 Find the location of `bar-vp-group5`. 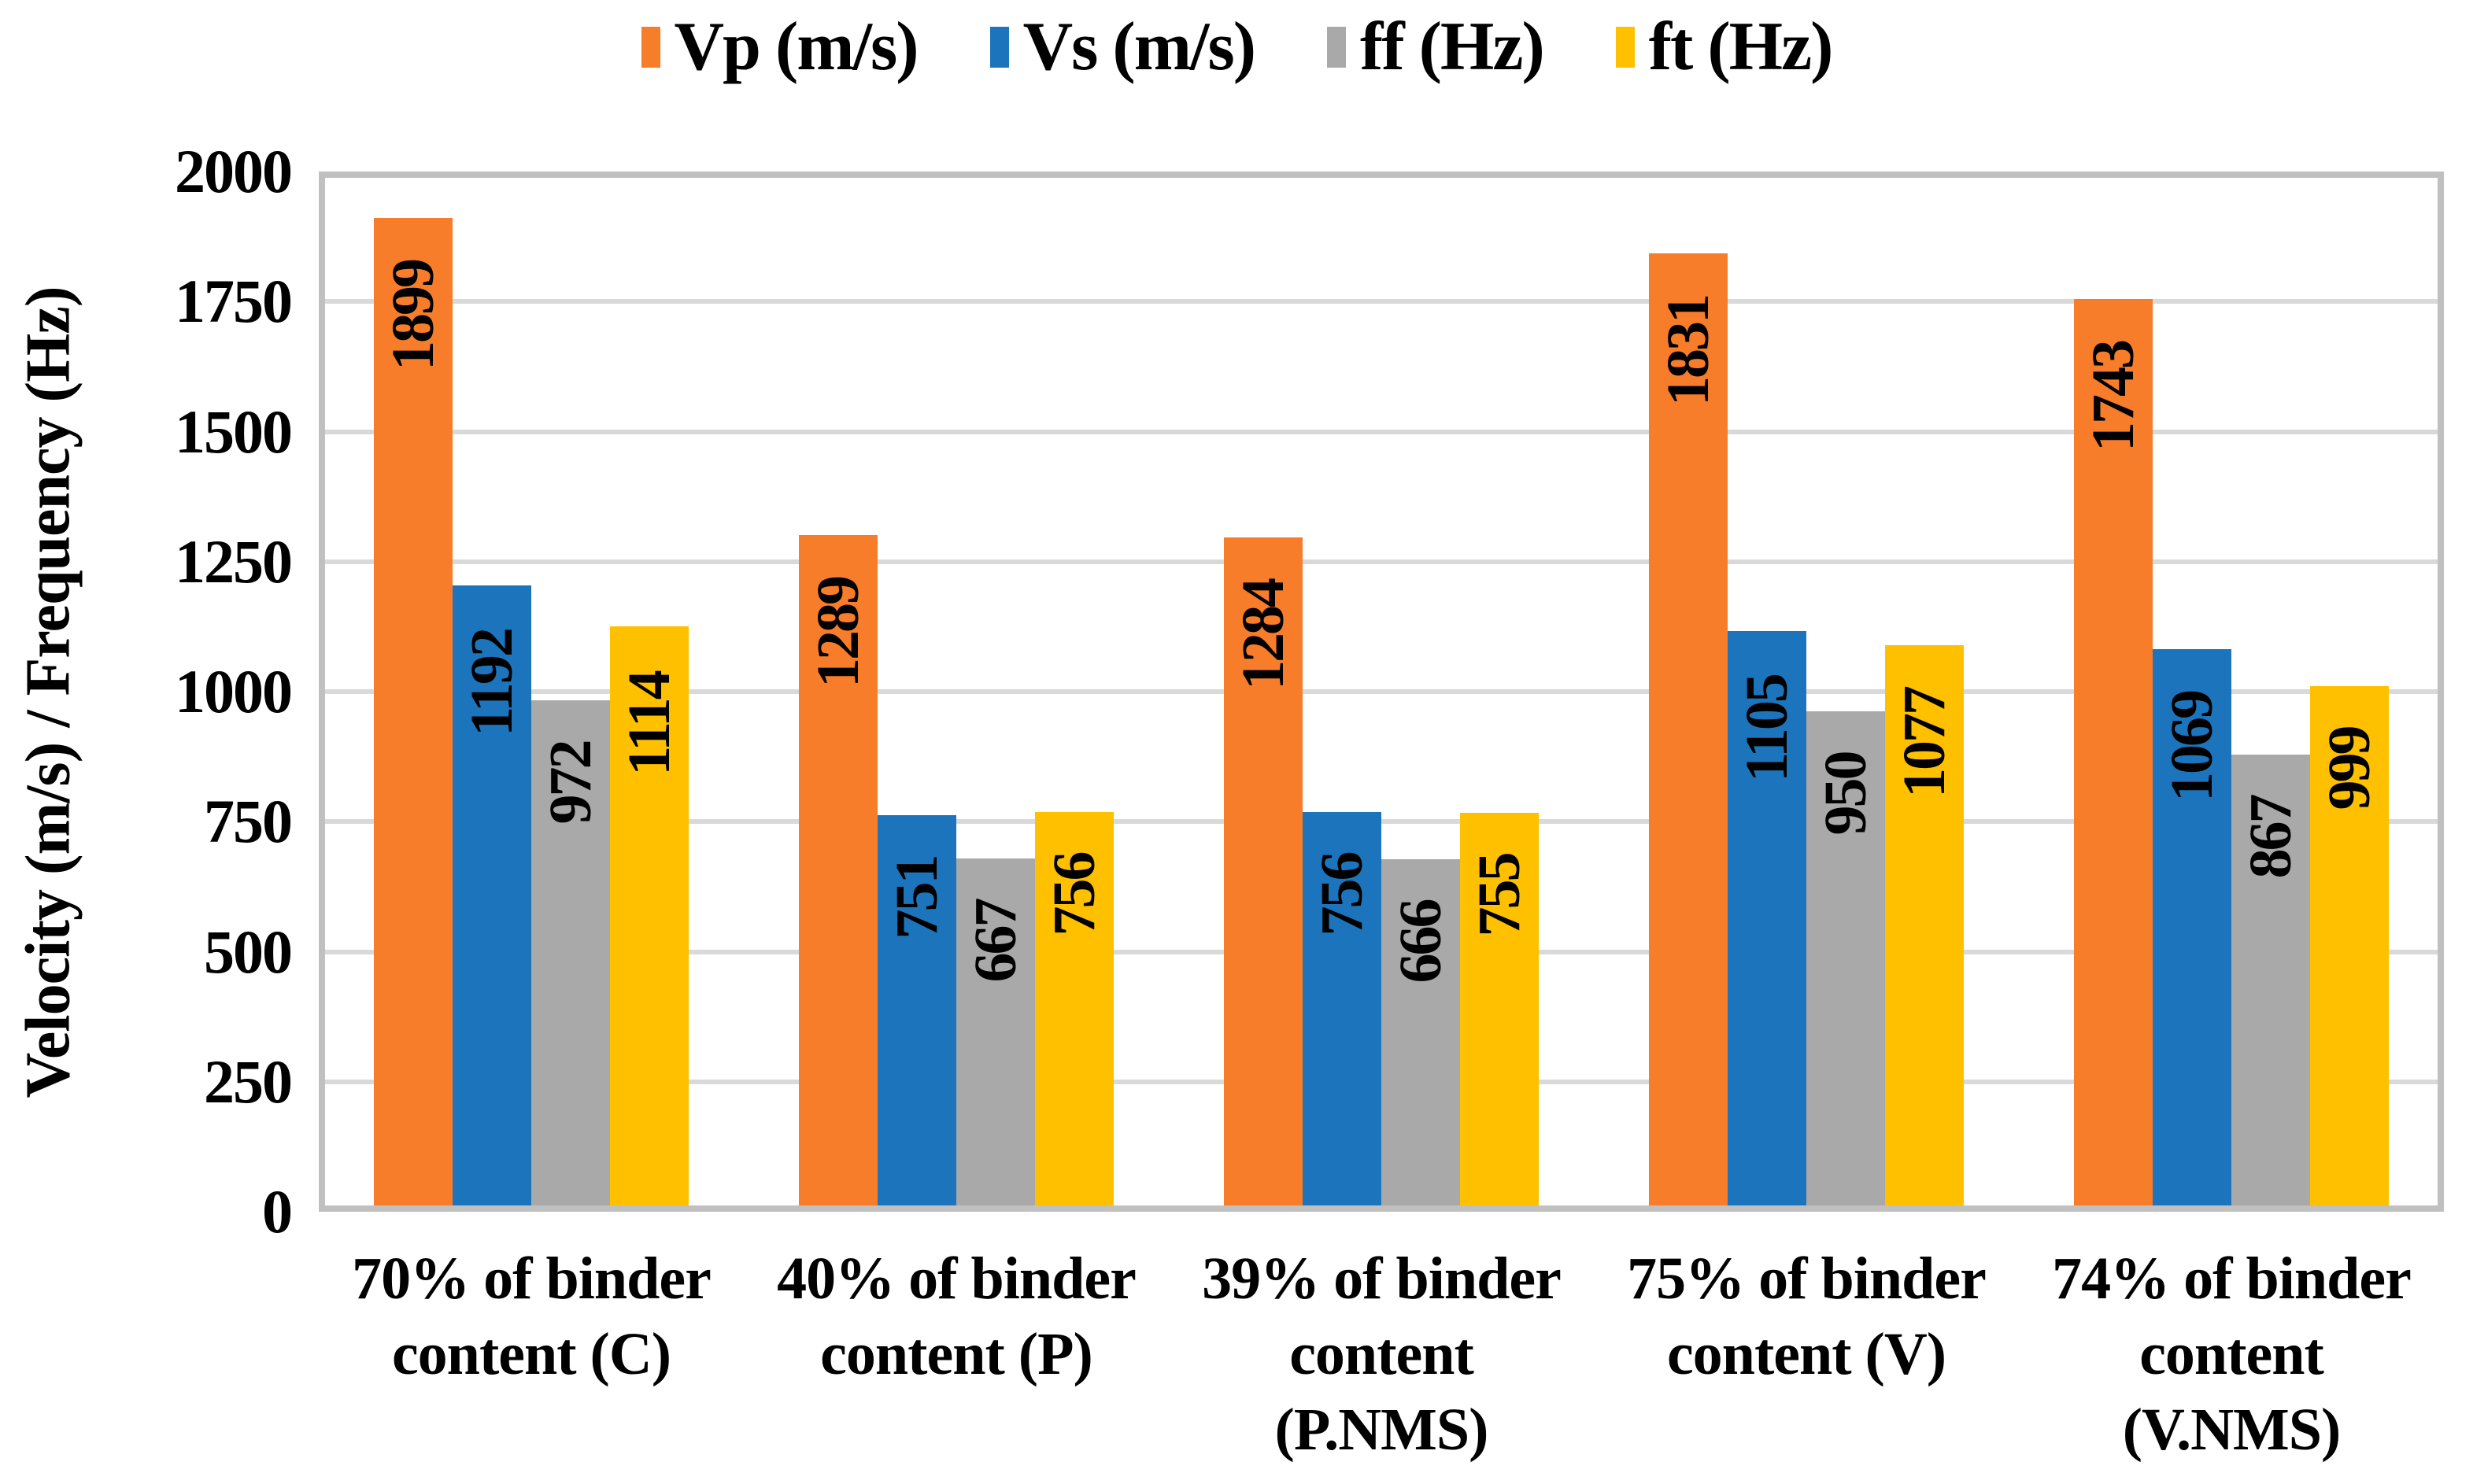

bar-vp-group5 is located at coordinates (2113, 751).